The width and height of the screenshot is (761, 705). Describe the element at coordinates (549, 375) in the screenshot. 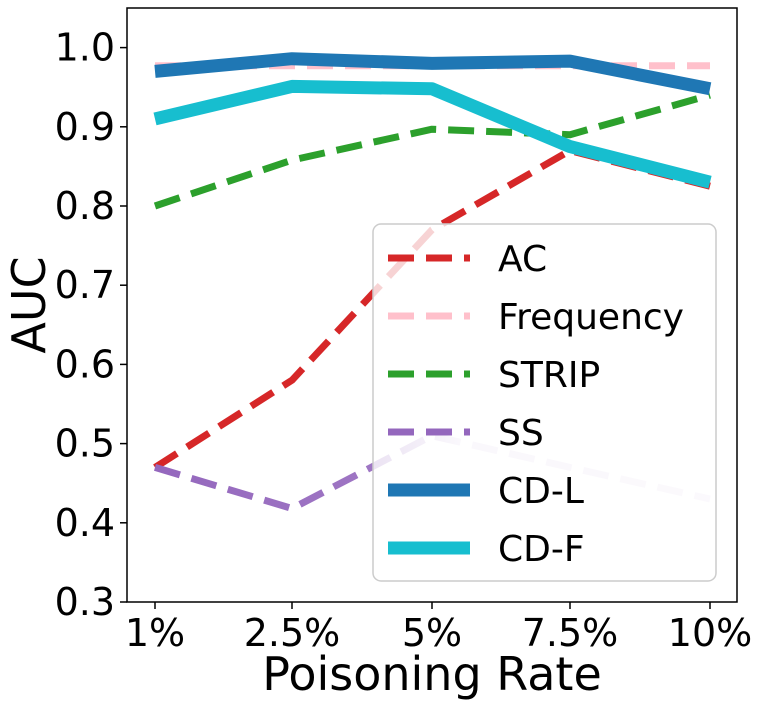

I see `legend-label: STRIP` at that location.